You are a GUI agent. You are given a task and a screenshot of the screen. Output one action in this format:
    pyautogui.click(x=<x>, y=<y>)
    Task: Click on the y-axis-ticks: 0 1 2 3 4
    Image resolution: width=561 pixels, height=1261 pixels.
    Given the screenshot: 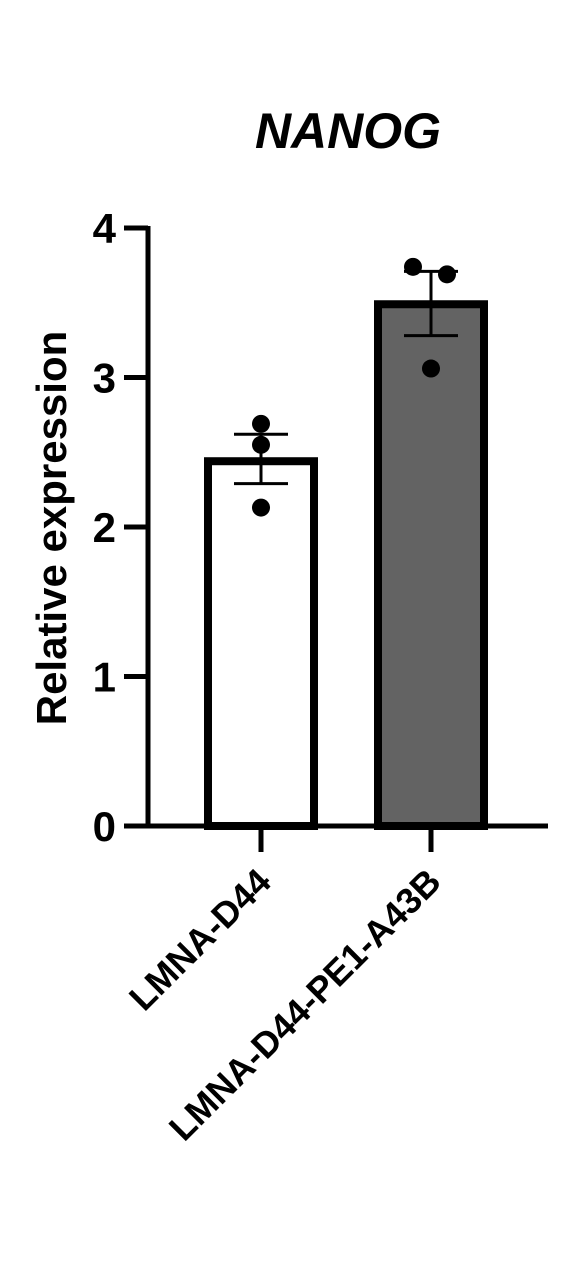 What is the action you would take?
    pyautogui.click(x=120, y=527)
    